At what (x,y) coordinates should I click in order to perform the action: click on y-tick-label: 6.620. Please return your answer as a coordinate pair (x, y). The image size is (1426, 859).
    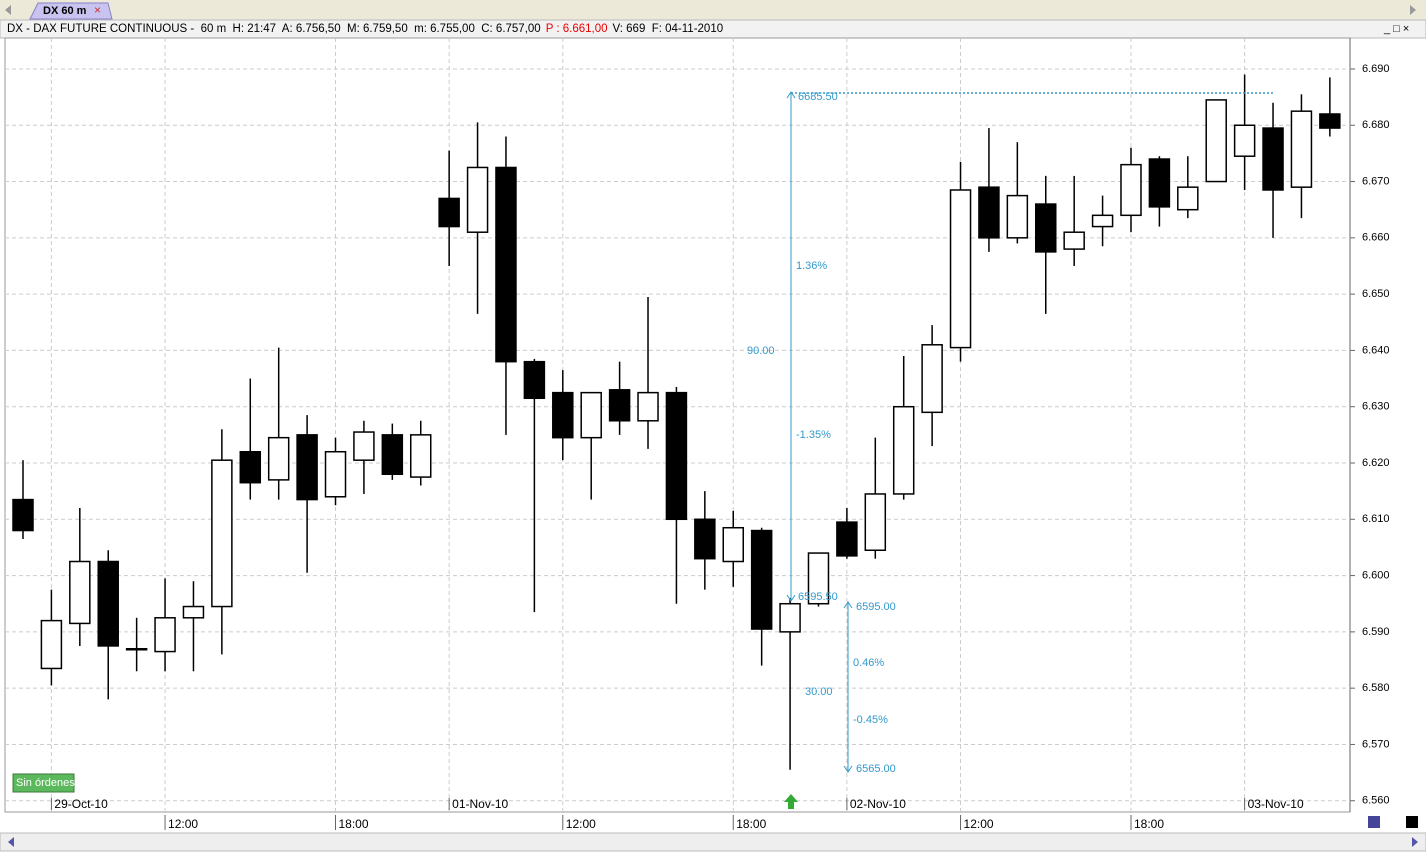
    Looking at the image, I should click on (1376, 463).